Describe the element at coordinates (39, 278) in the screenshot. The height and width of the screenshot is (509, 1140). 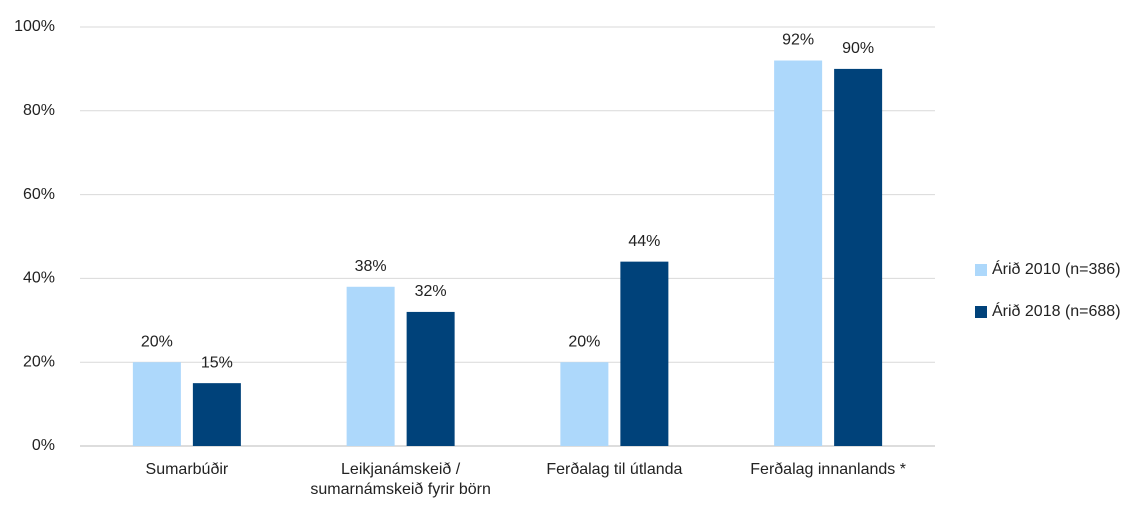
I see `y-tick-label: 40%` at that location.